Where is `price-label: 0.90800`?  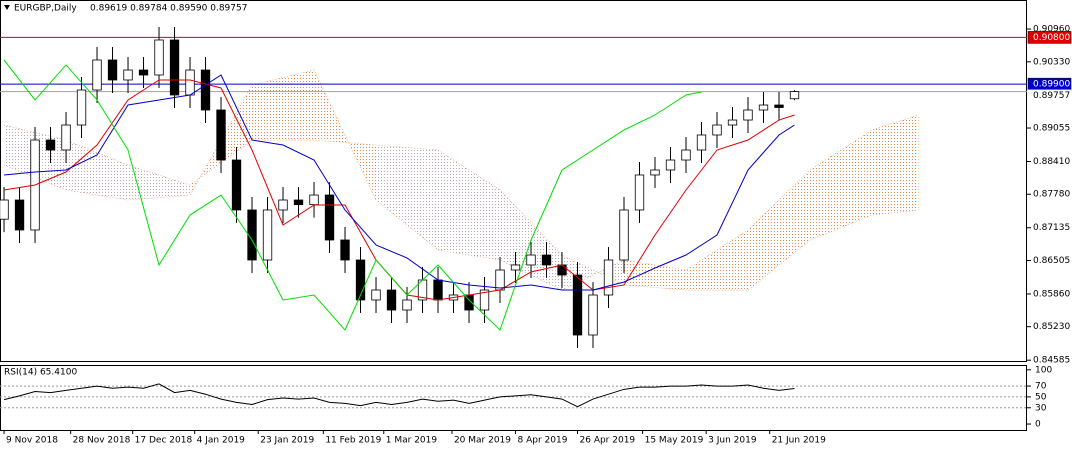 price-label: 0.90800 is located at coordinates (1051, 38).